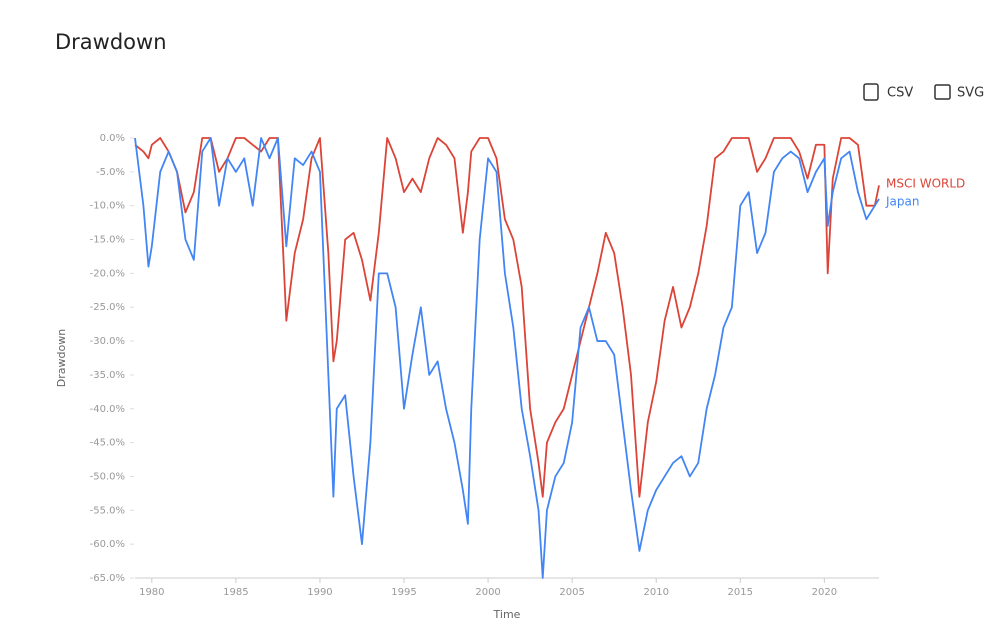  I want to click on y-tick-label: -60.0%, so click(107, 544).